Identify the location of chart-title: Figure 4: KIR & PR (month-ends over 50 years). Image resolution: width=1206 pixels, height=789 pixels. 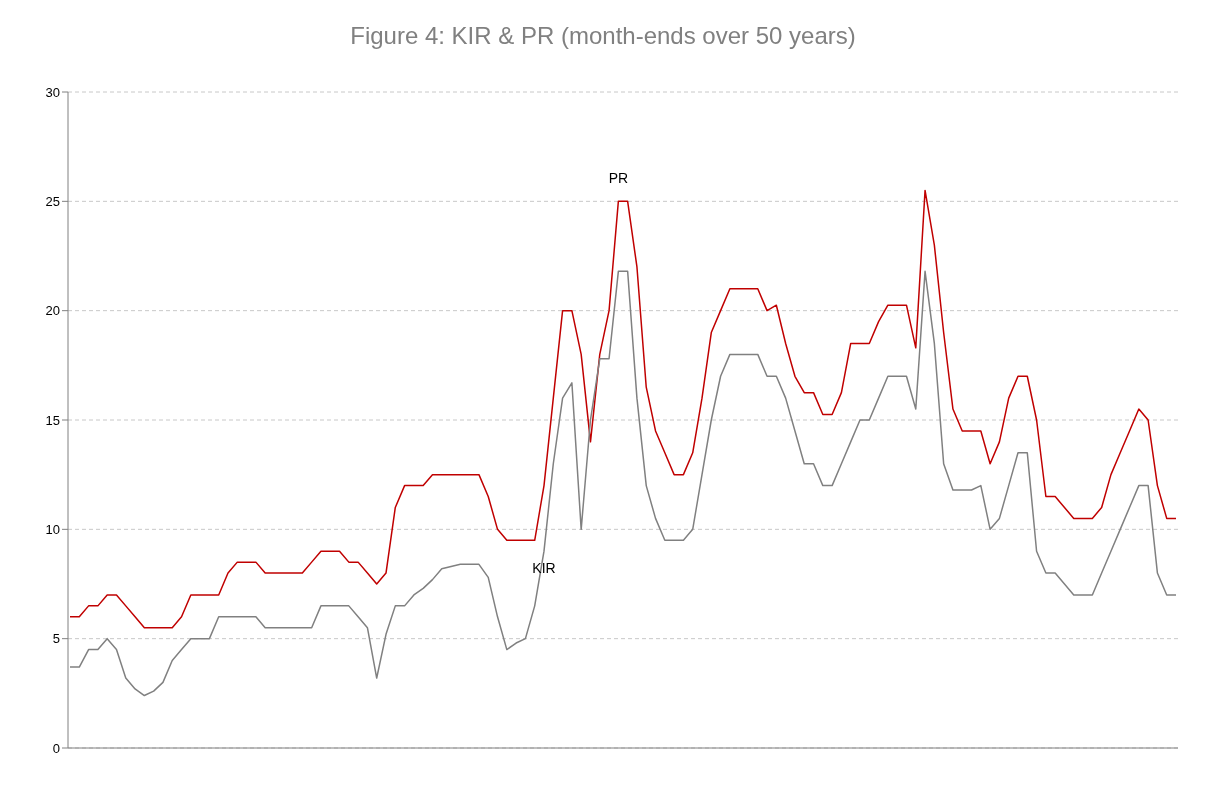
(603, 36).